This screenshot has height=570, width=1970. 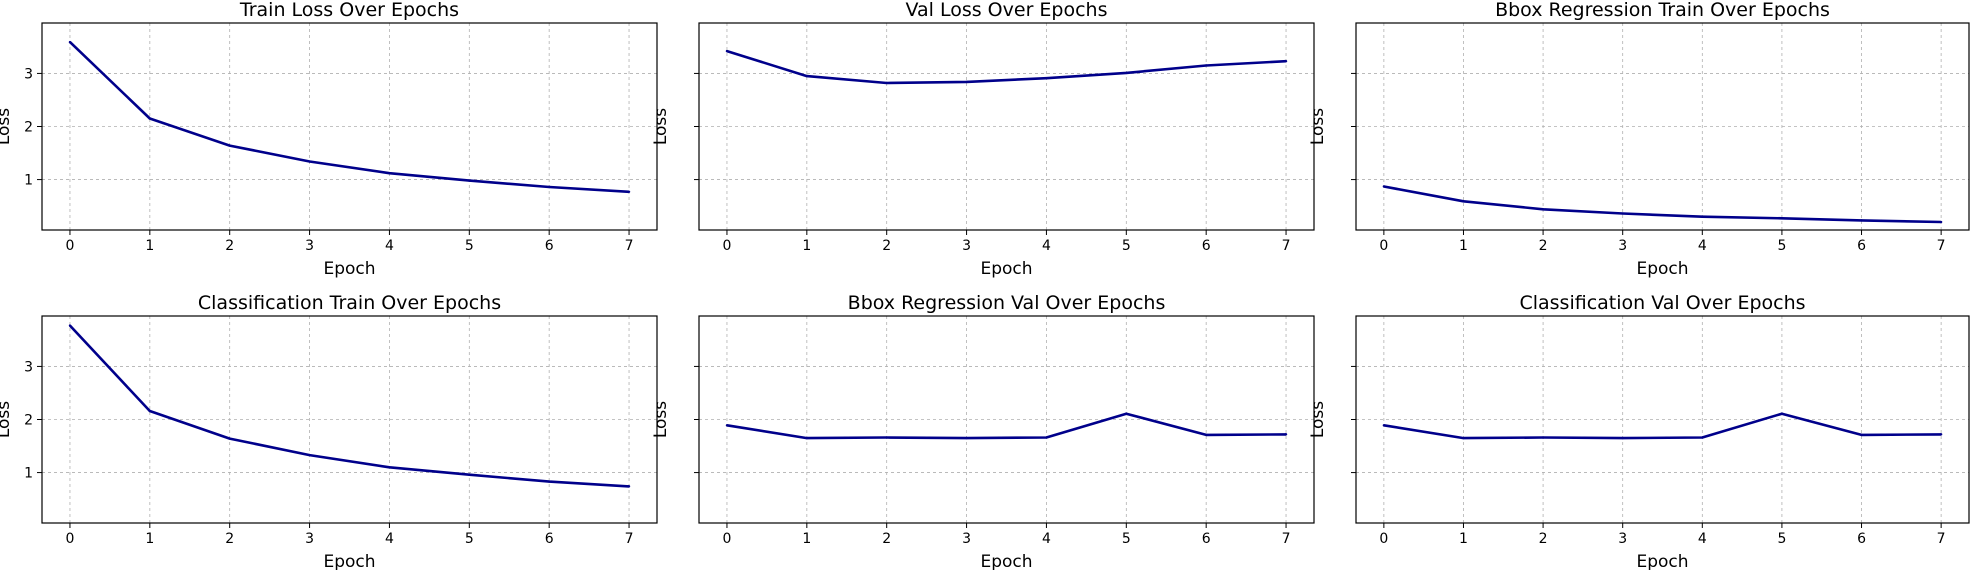 I want to click on subplot-title: Bbox Regression Train Over Epochs, so click(x=1662, y=10).